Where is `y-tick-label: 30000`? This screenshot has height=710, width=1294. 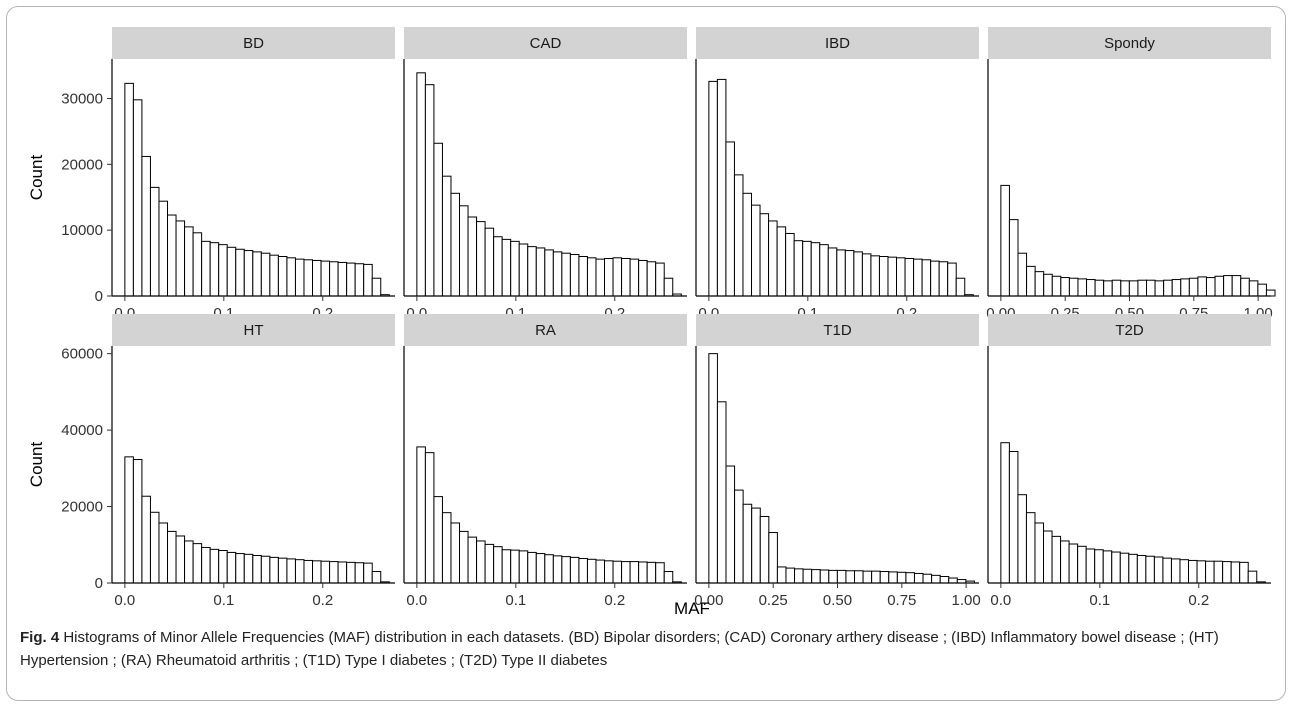
y-tick-label: 30000 is located at coordinates (82, 99).